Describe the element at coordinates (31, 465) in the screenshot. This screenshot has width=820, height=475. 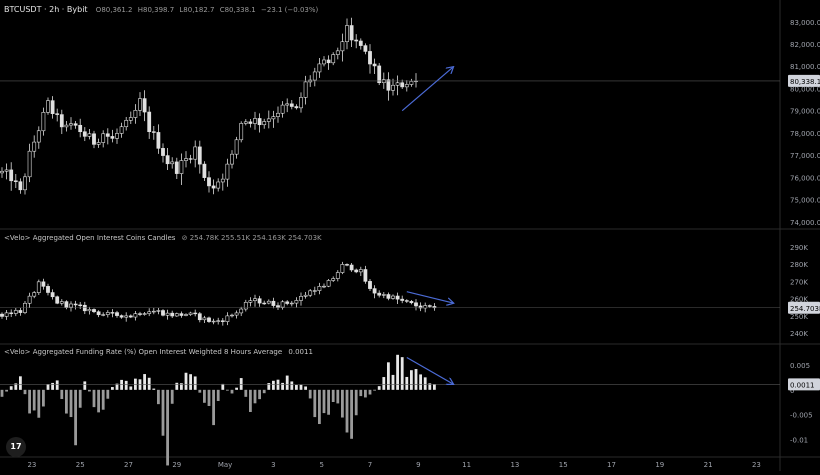
I see `x-axis-label: 23` at that location.